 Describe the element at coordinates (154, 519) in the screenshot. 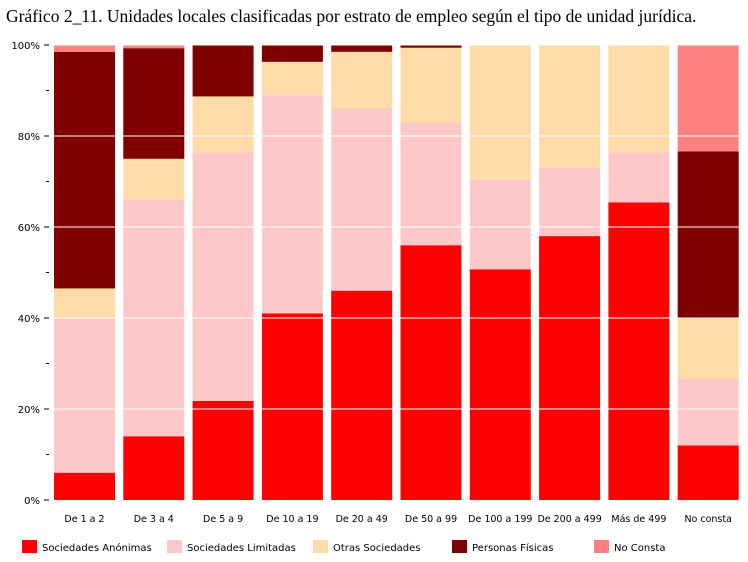

I see `x-tick-label: De 3 a 4` at that location.